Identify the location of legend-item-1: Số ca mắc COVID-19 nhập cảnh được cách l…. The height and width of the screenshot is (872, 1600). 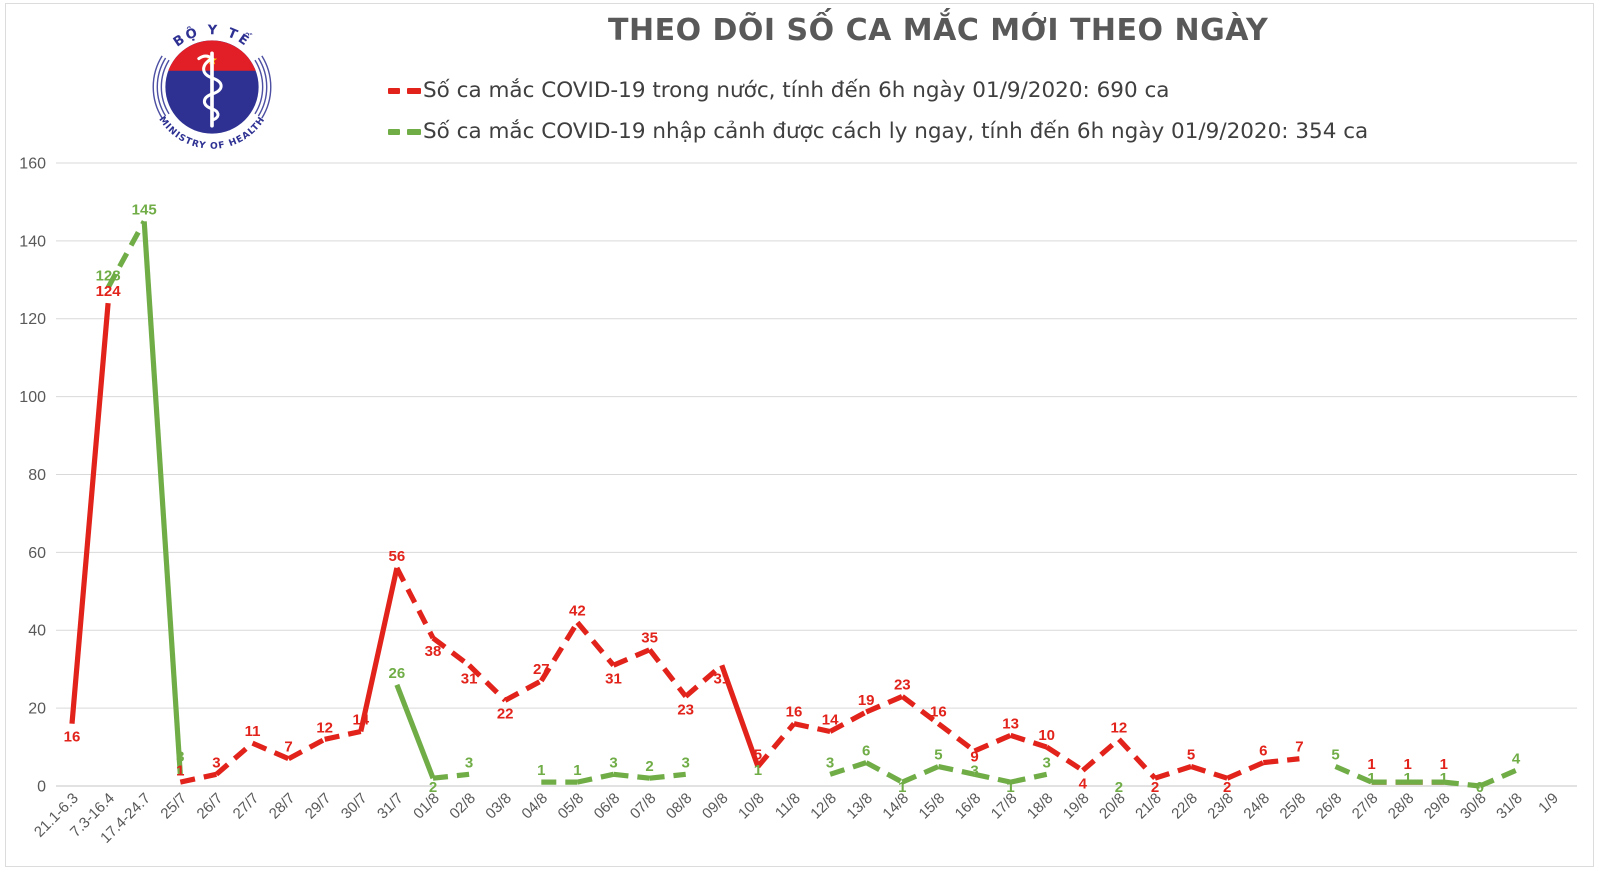
(878, 131).